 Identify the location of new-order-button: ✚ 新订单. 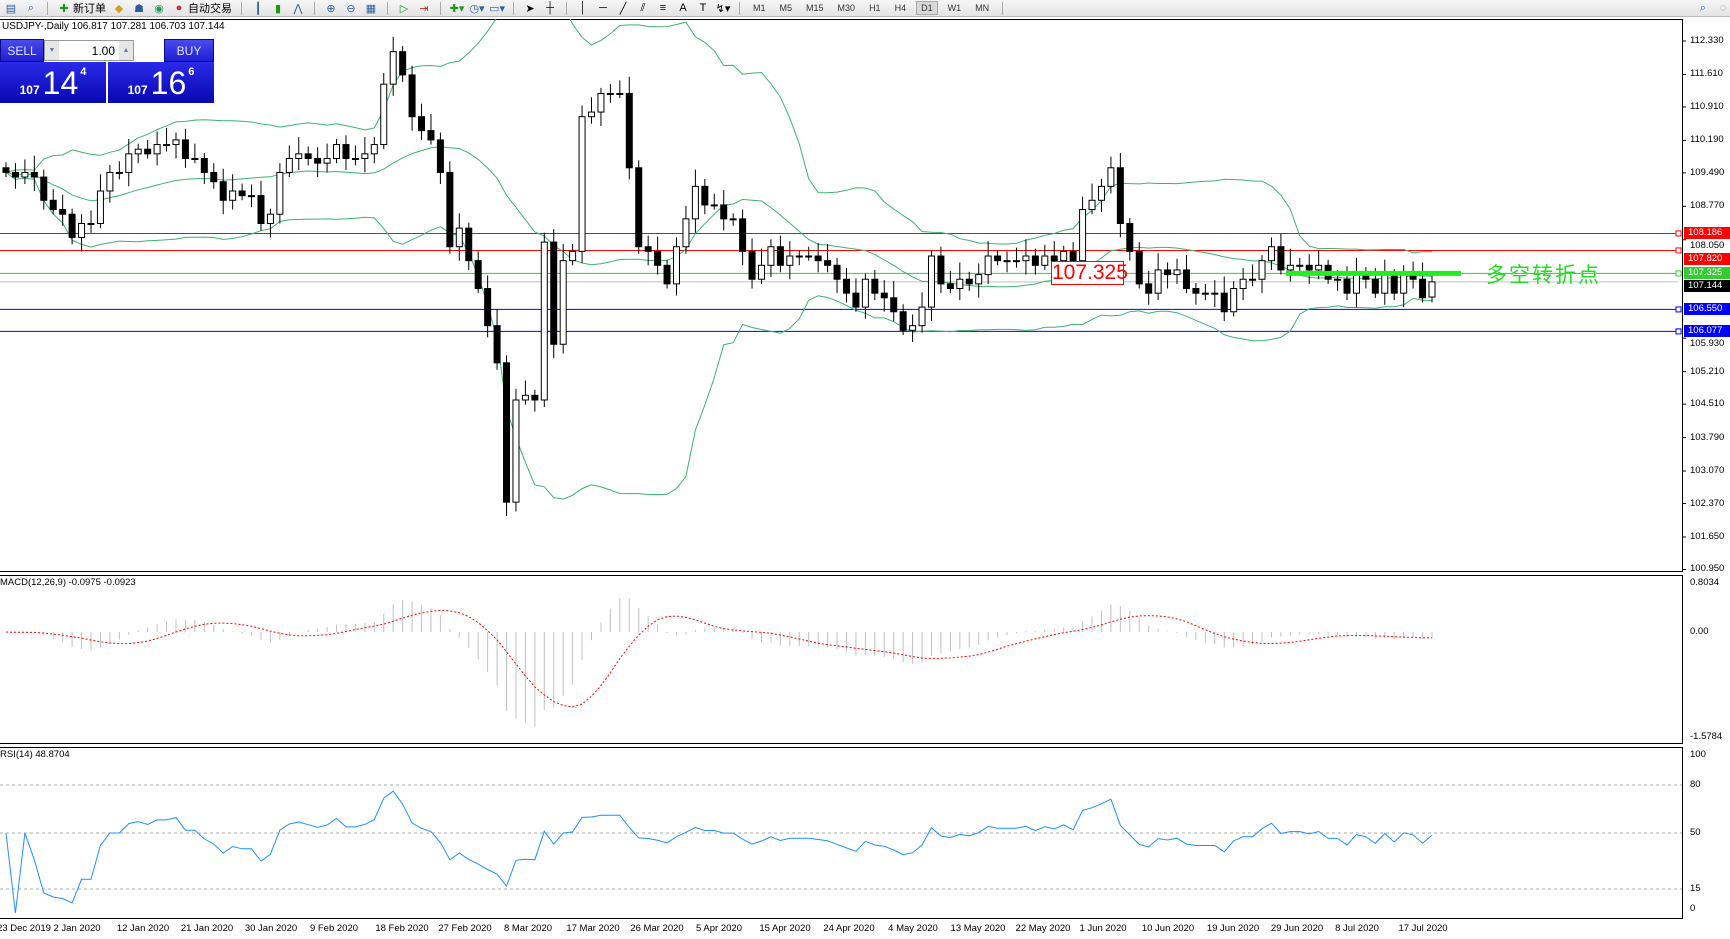
(81, 8).